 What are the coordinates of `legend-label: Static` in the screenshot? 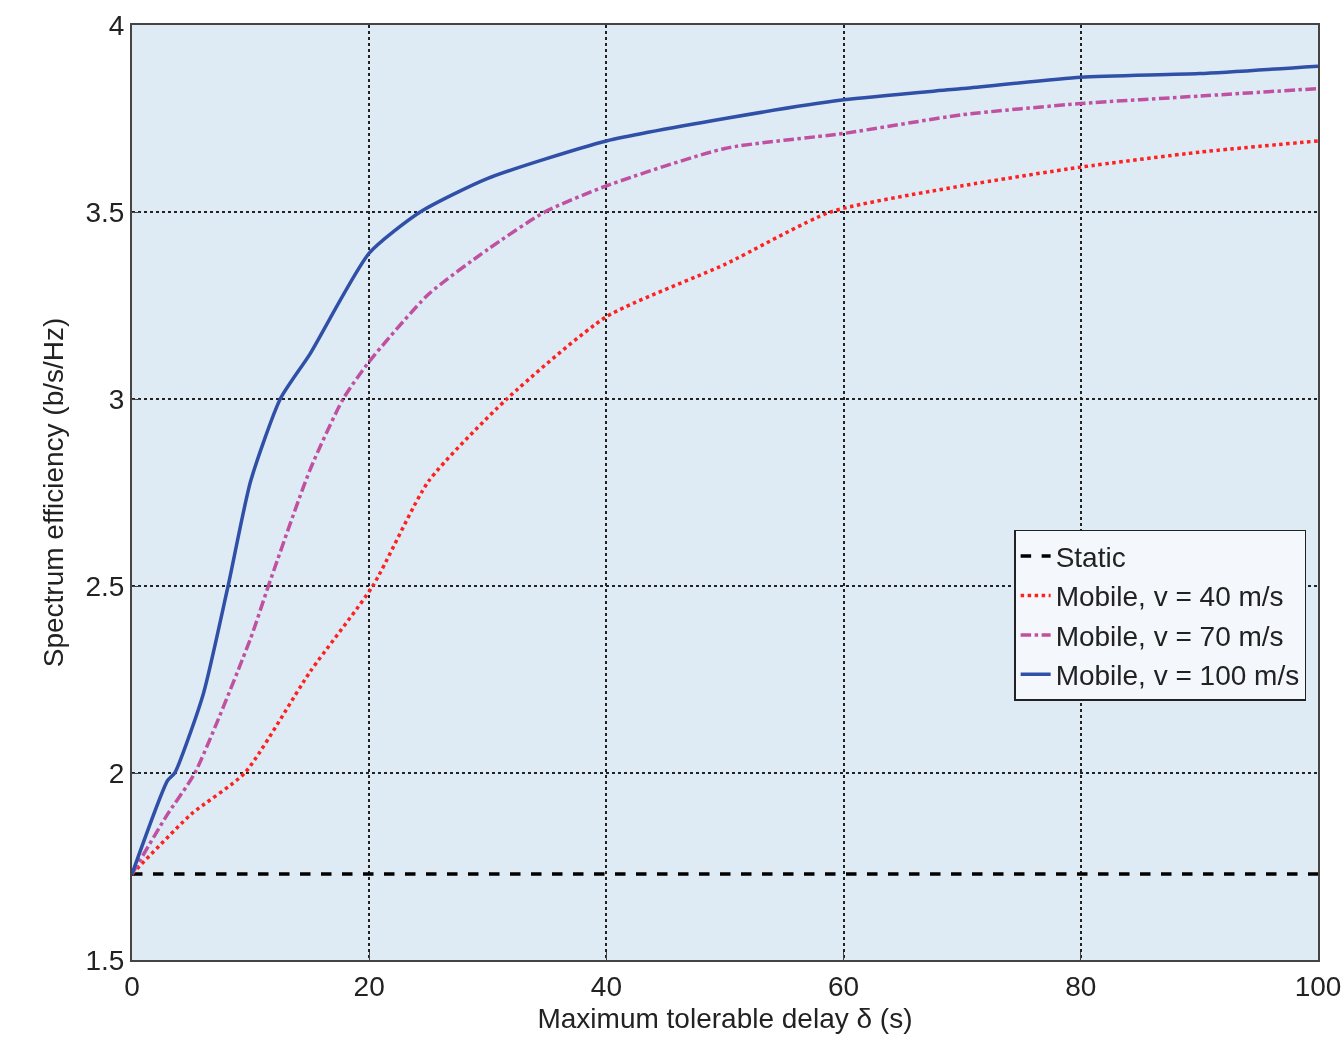 It's located at (1090, 558).